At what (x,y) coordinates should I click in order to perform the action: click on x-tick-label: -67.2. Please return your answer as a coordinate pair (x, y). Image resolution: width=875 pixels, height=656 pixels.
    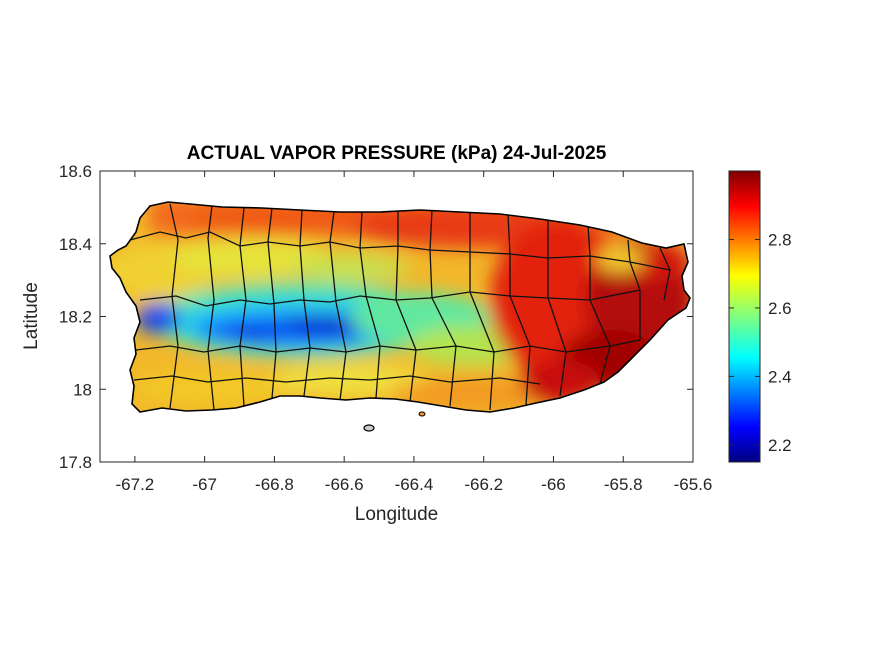
    Looking at the image, I should click on (135, 484).